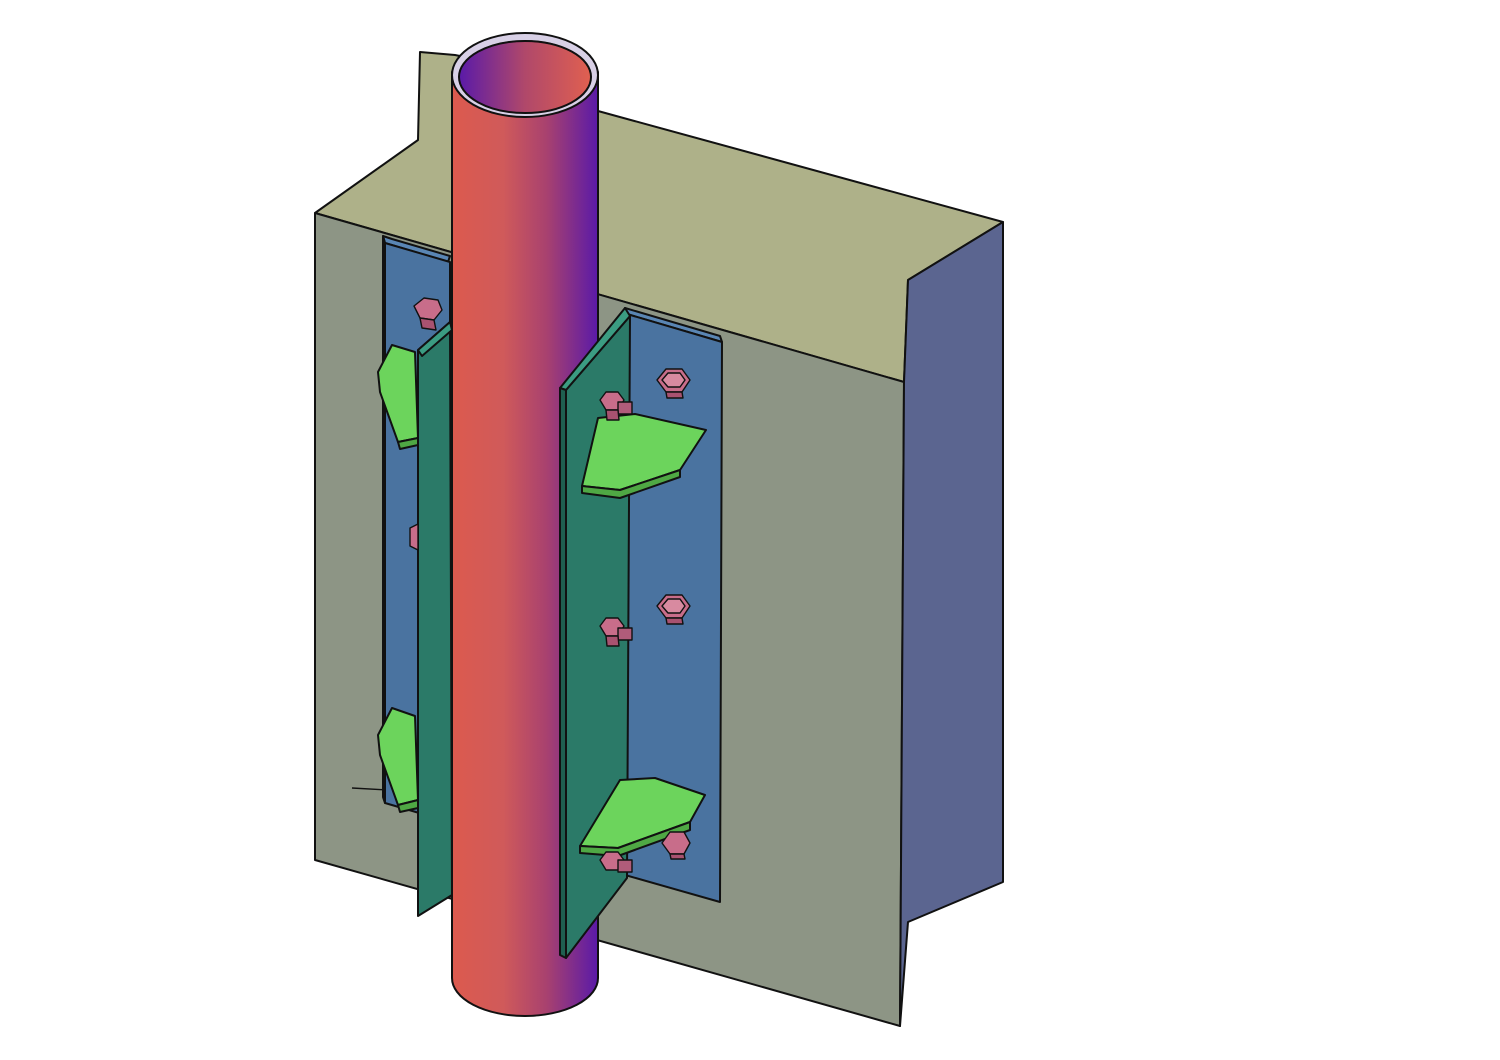 This screenshot has width=1500, height=1060. What do you see at coordinates (951, 624) in the screenshot?
I see `block-side-face` at bounding box center [951, 624].